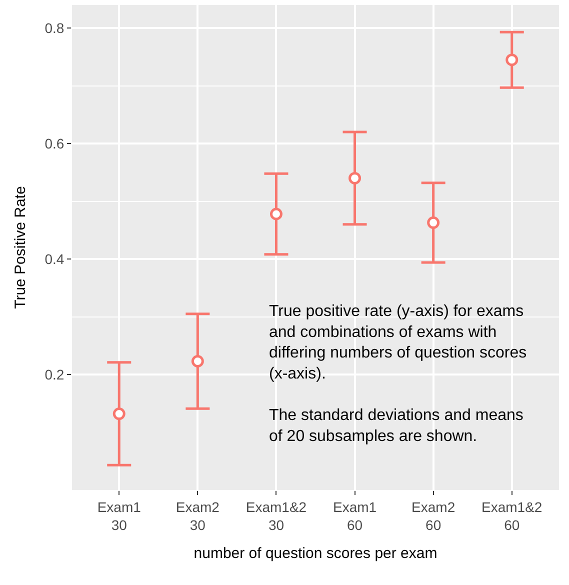 The height and width of the screenshot is (585, 569). Describe the element at coordinates (316, 553) in the screenshot. I see `x-axis-title: number of question scores per exam` at that location.